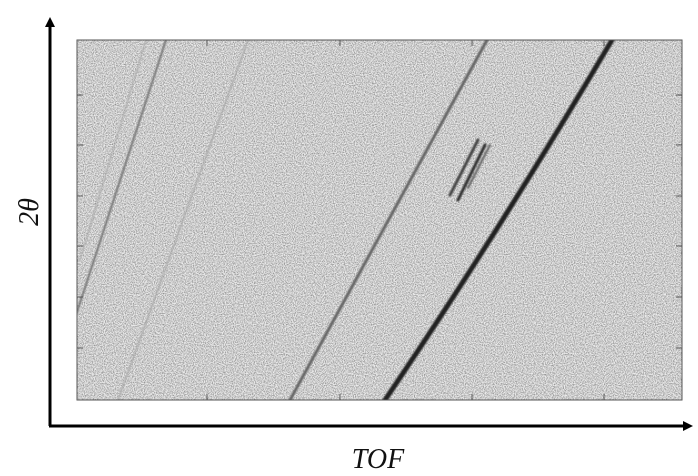 Image resolution: width=698 pixels, height=476 pixels. I want to click on y-axis-label: 2θ, so click(29, 212).